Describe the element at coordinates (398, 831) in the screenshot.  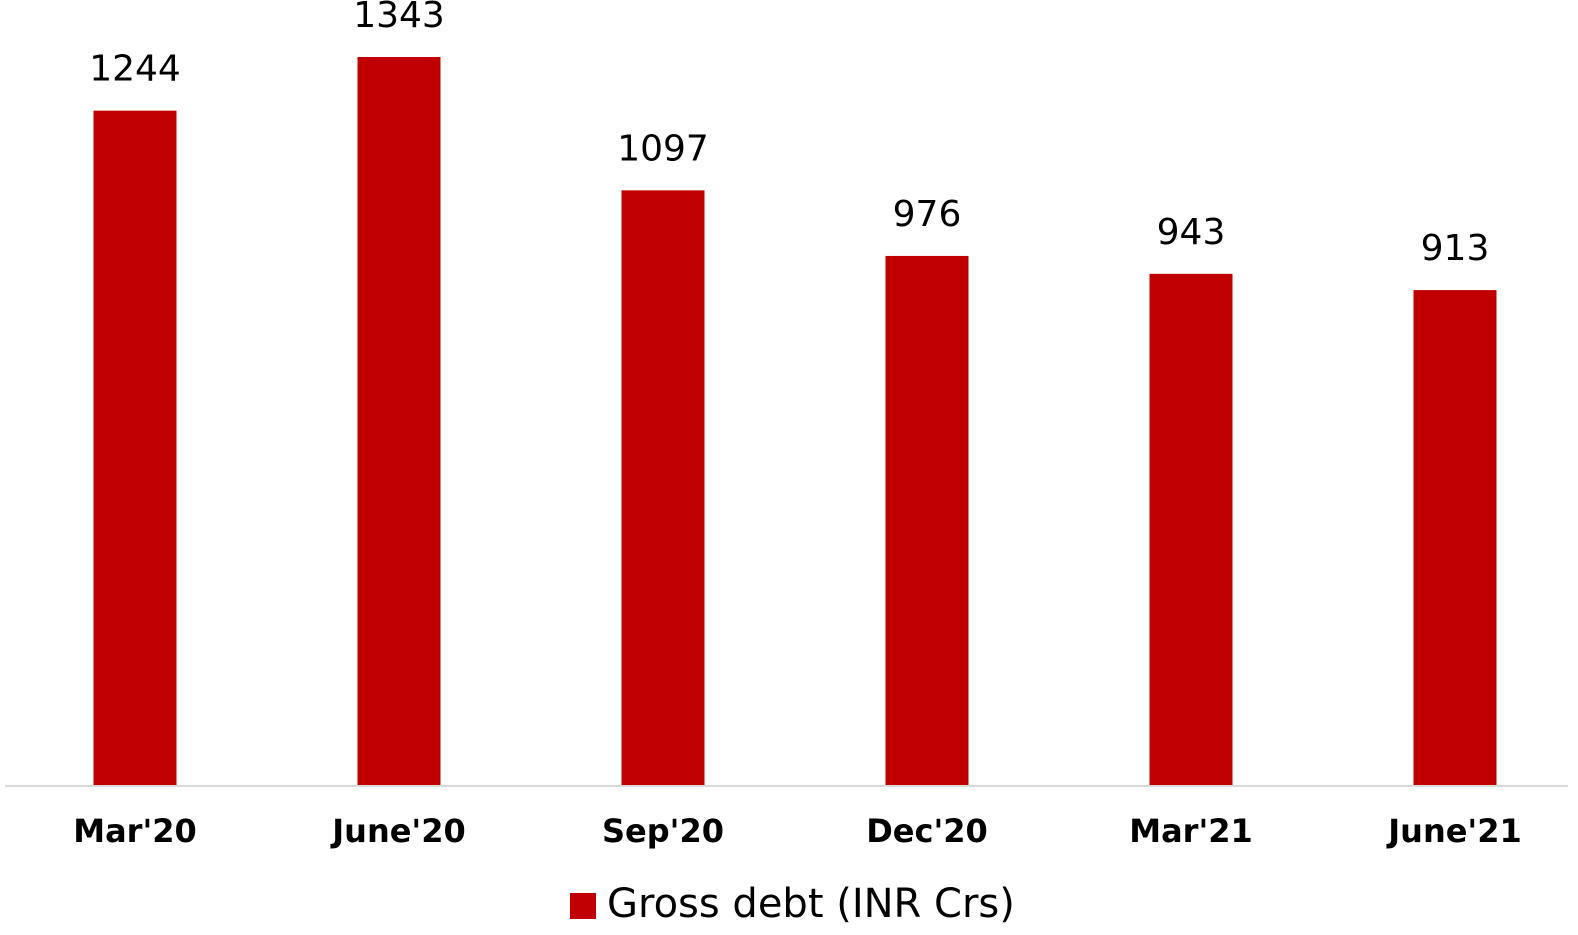
I see `x-tick-label: June'20` at that location.